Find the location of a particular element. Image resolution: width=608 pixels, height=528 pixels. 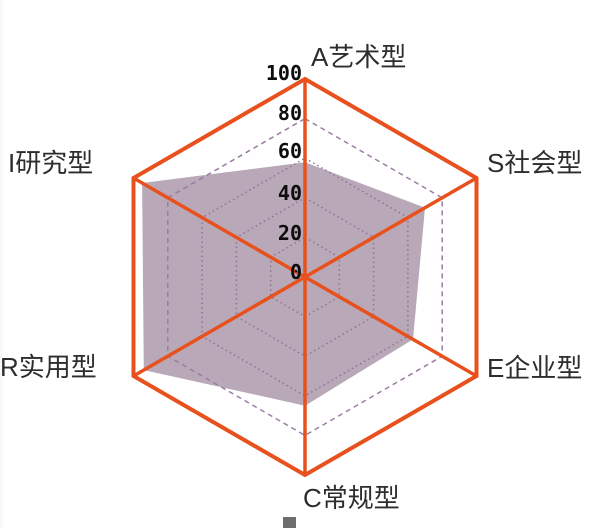

tick-label-20: 20 is located at coordinates (289, 233).